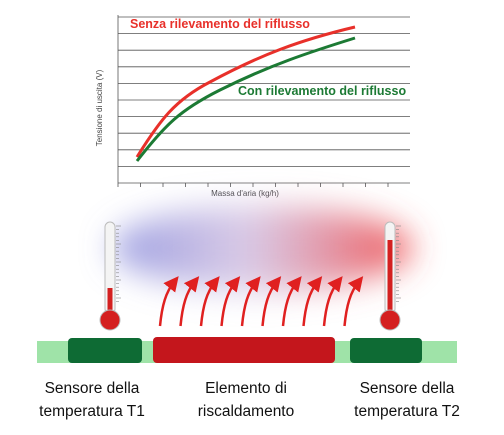 This screenshot has width=504, height=435. Describe the element at coordinates (92, 411) in the screenshot. I see `part-label: temperatura T1` at that location.